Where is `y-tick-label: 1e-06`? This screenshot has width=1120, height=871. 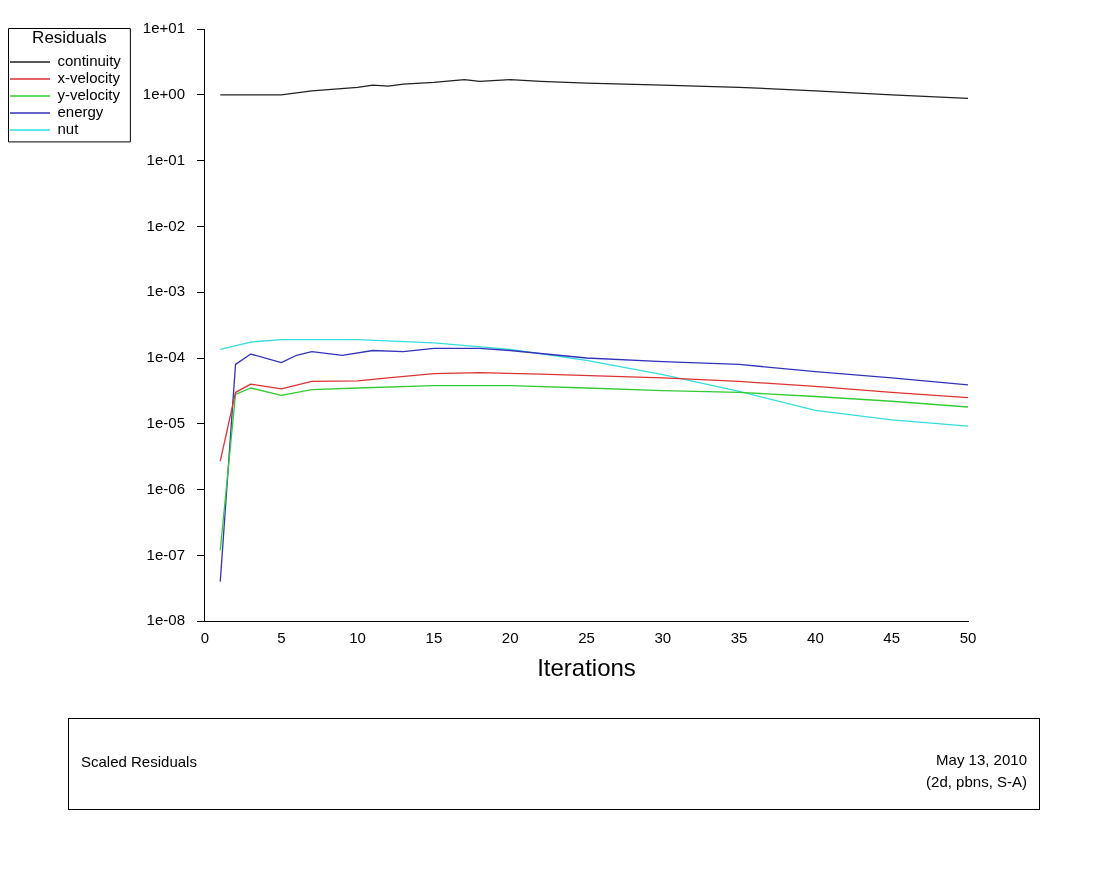
y-tick-label: 1e-06 is located at coordinates (165, 488).